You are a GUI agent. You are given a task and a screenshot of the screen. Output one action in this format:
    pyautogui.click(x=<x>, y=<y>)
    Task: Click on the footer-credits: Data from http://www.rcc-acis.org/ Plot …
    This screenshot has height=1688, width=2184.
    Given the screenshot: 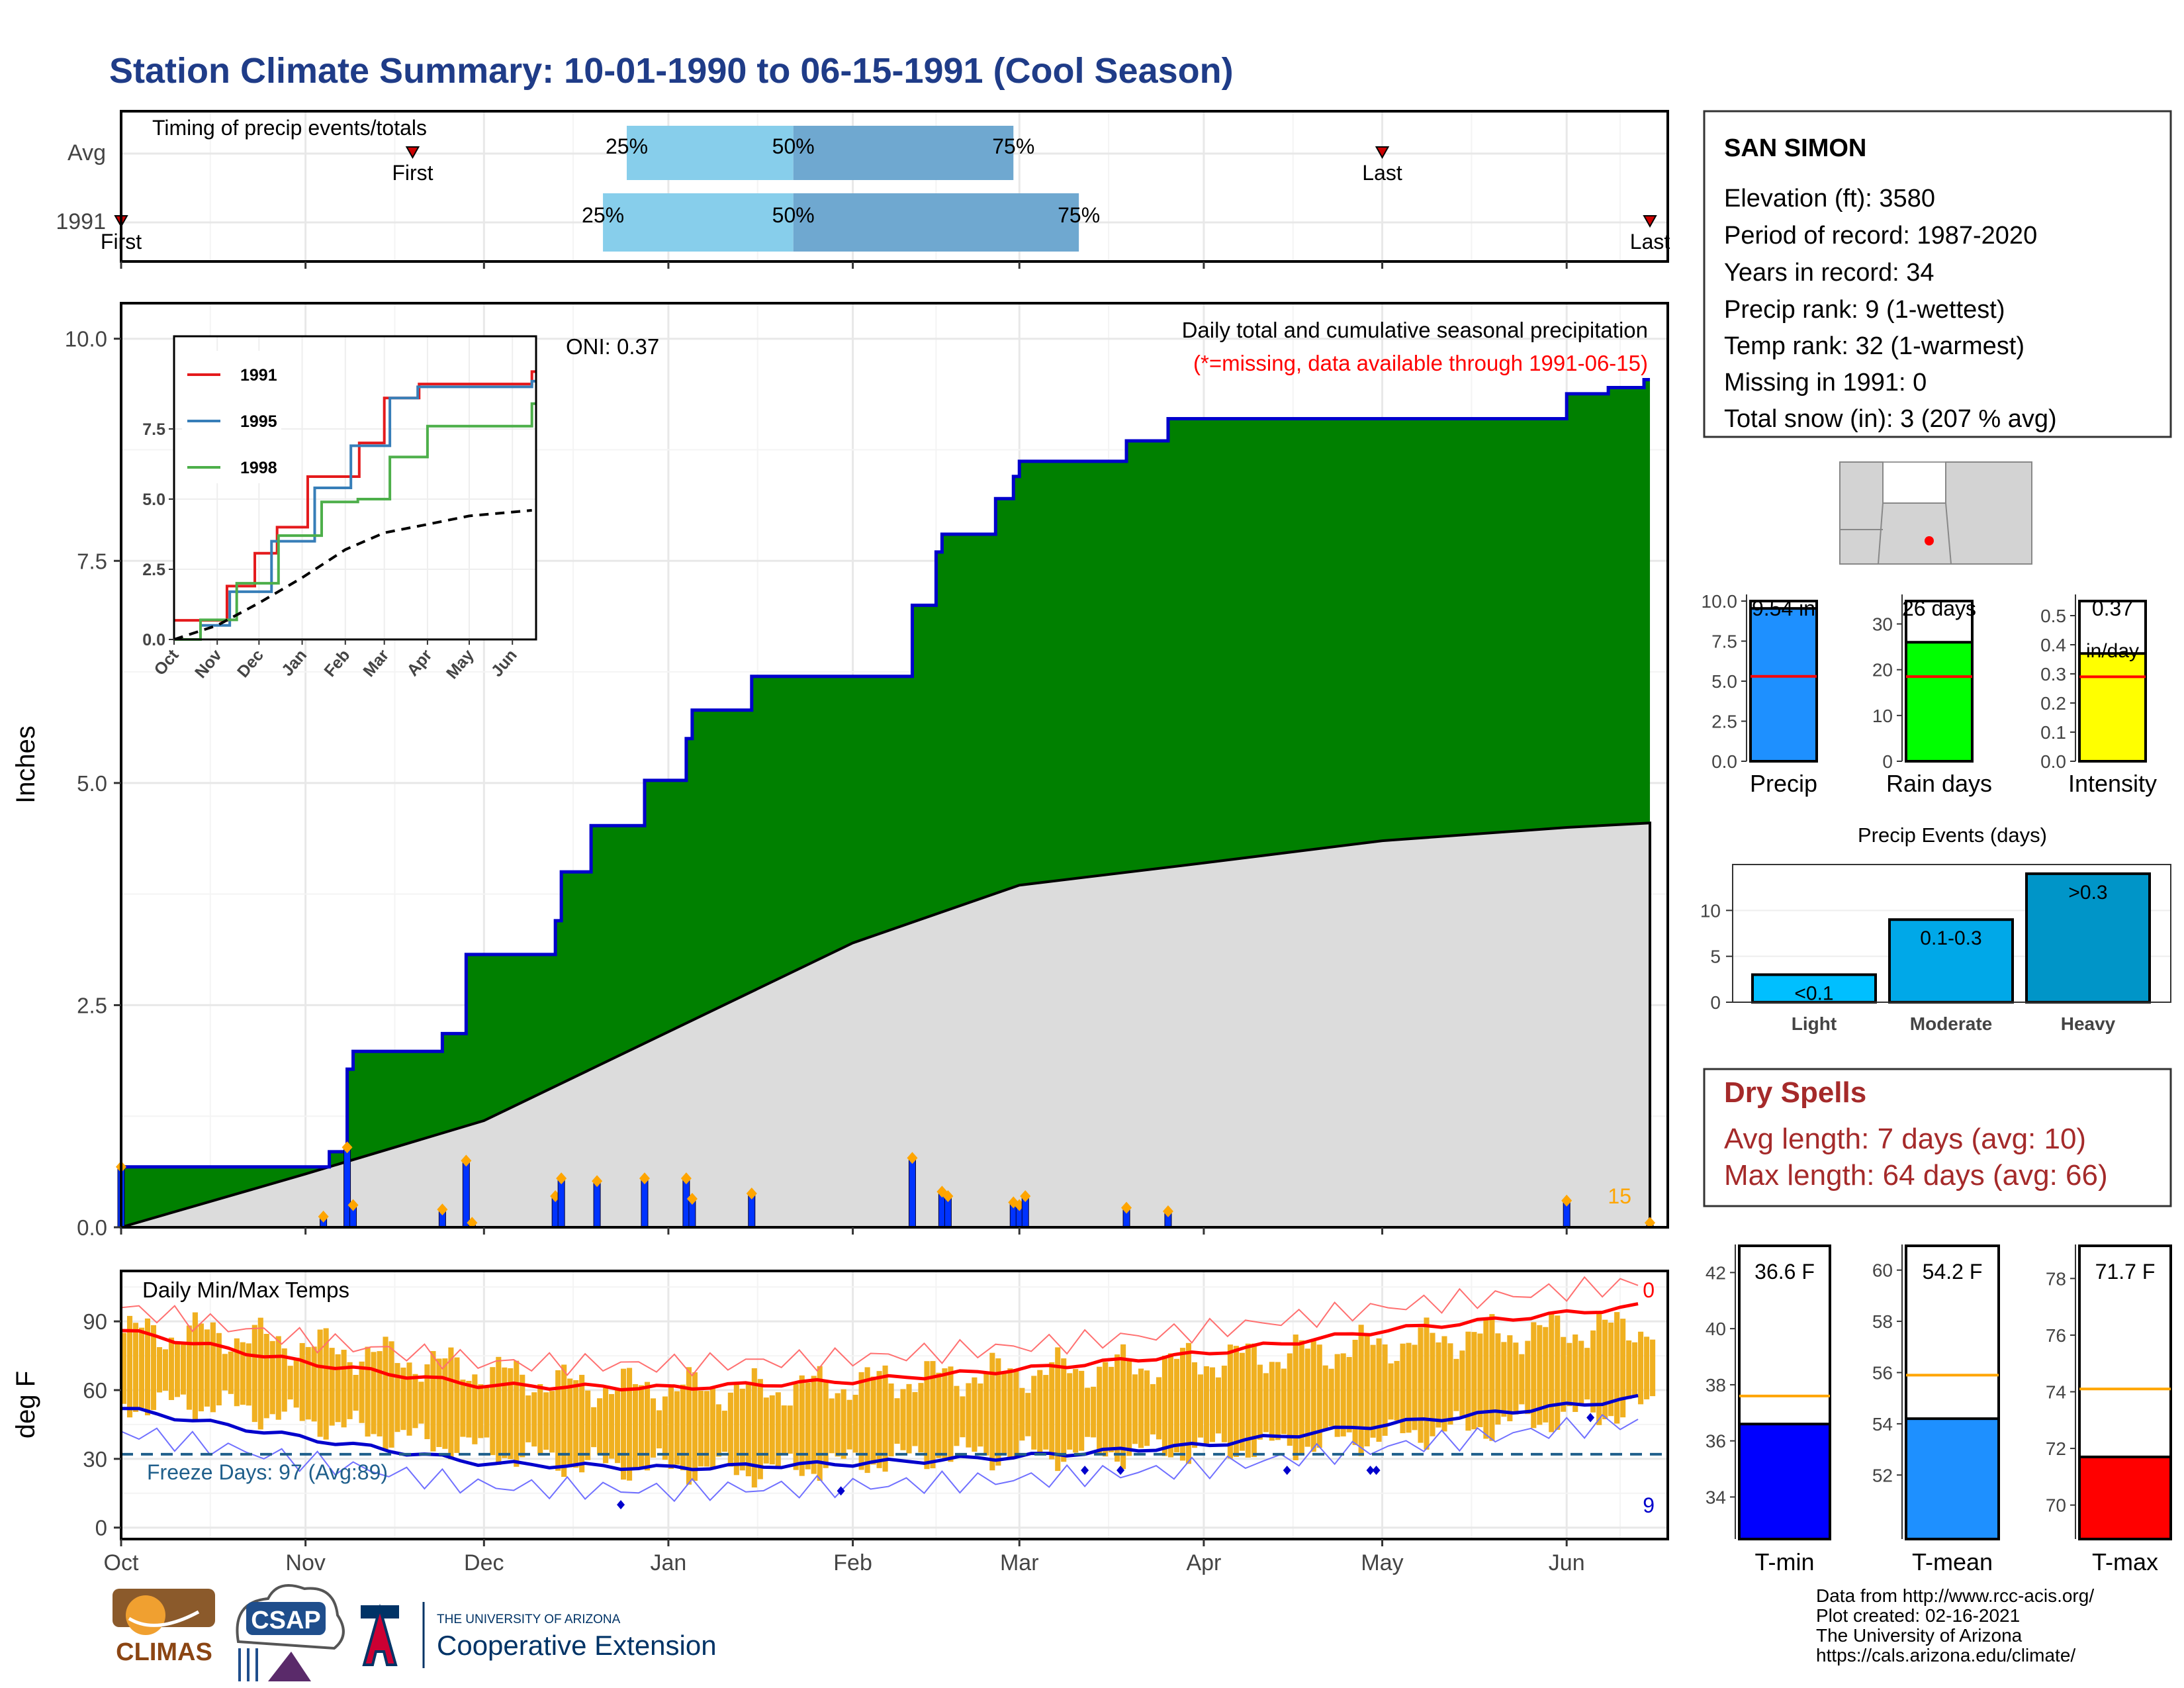 What is the action you would take?
    pyautogui.click(x=1955, y=1625)
    